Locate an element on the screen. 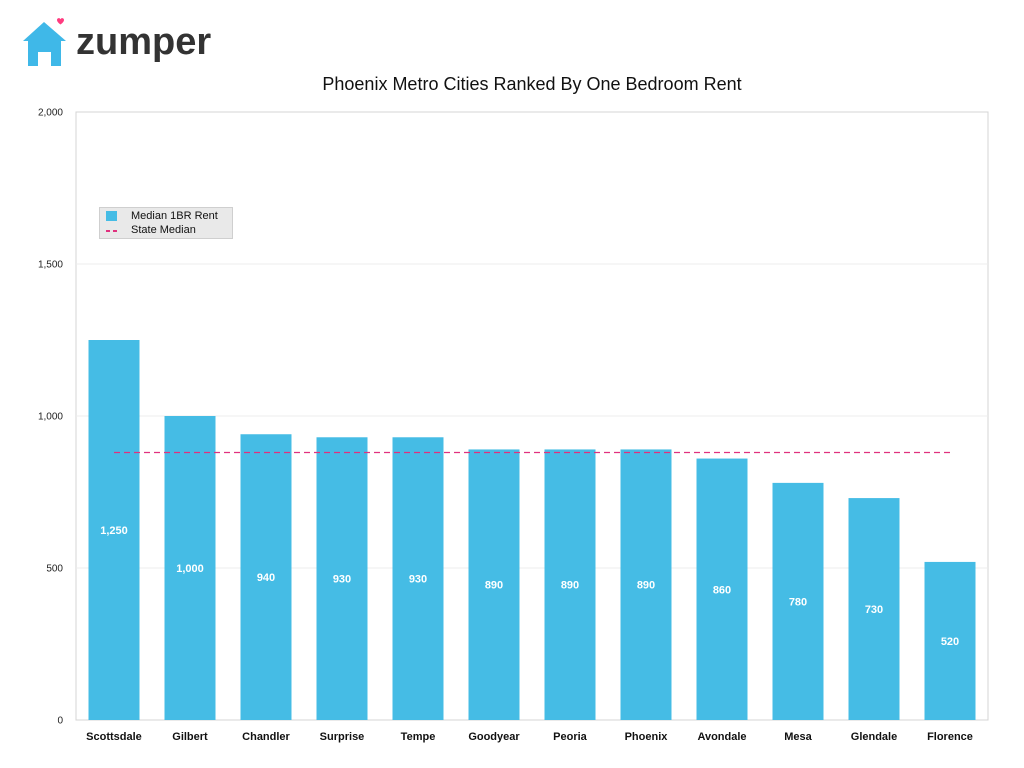 The width and height of the screenshot is (1024, 768). bar-value-label: 1,250 is located at coordinates (114, 531).